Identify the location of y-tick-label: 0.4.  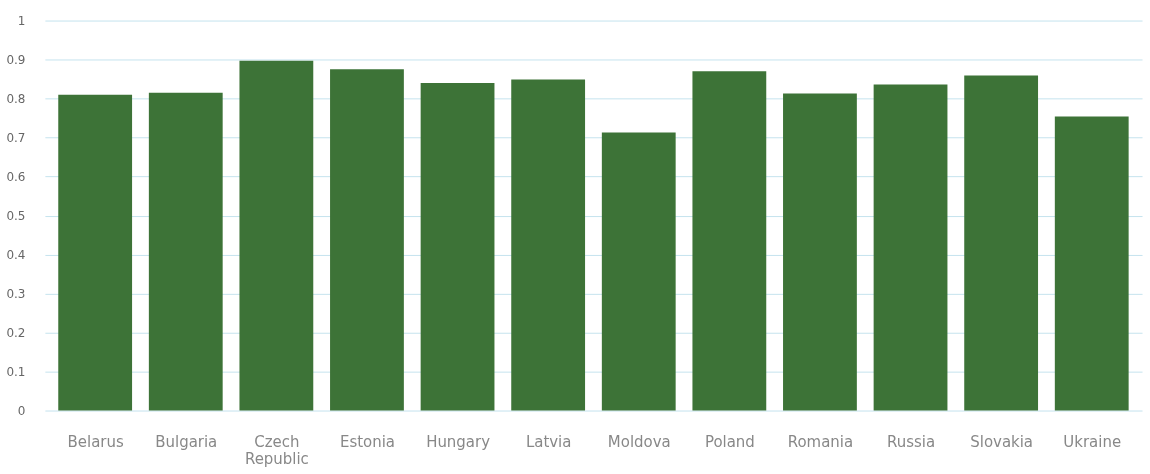
(16, 255).